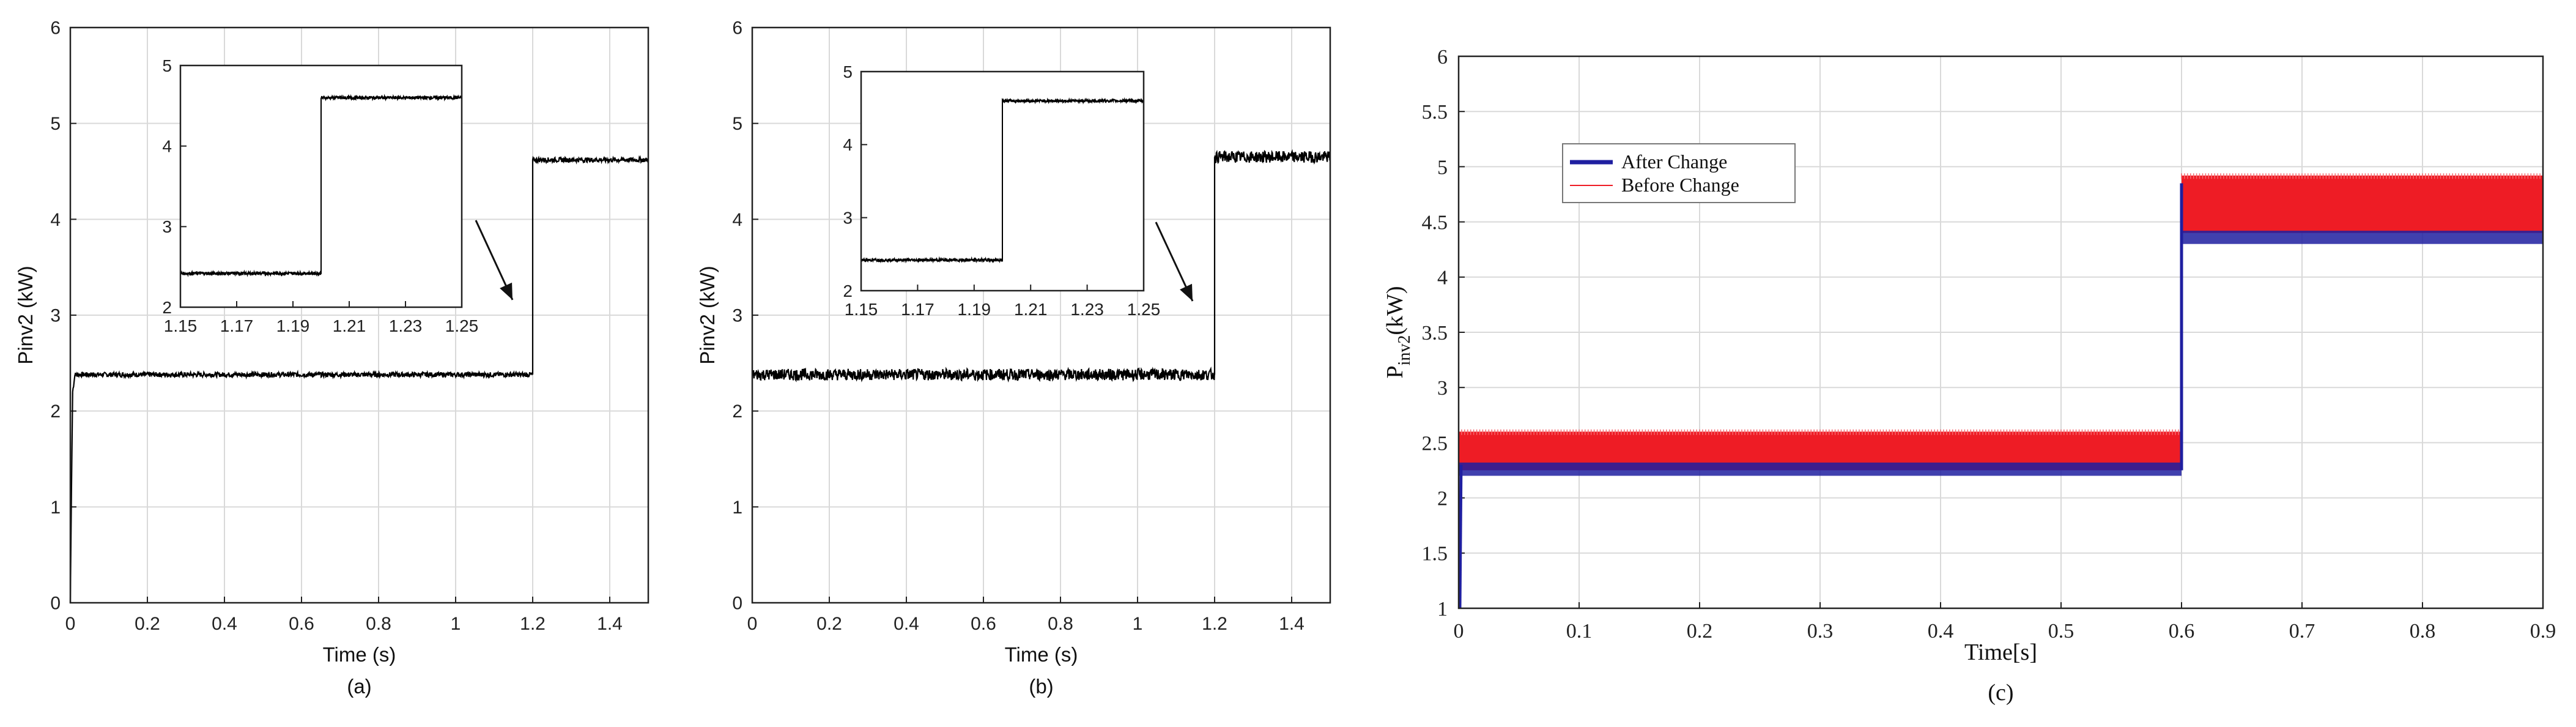  I want to click on subfigure-caption: (b), so click(1041, 686).